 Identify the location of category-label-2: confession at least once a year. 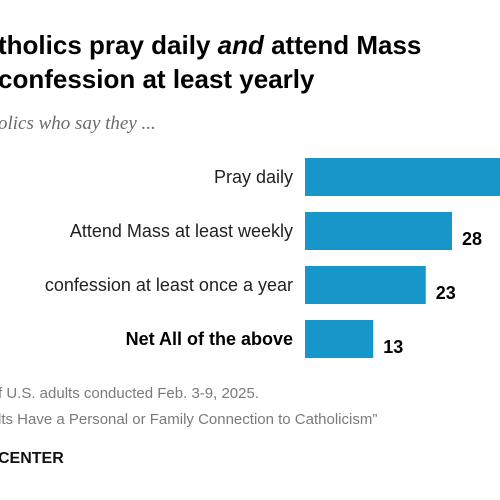
(169, 285).